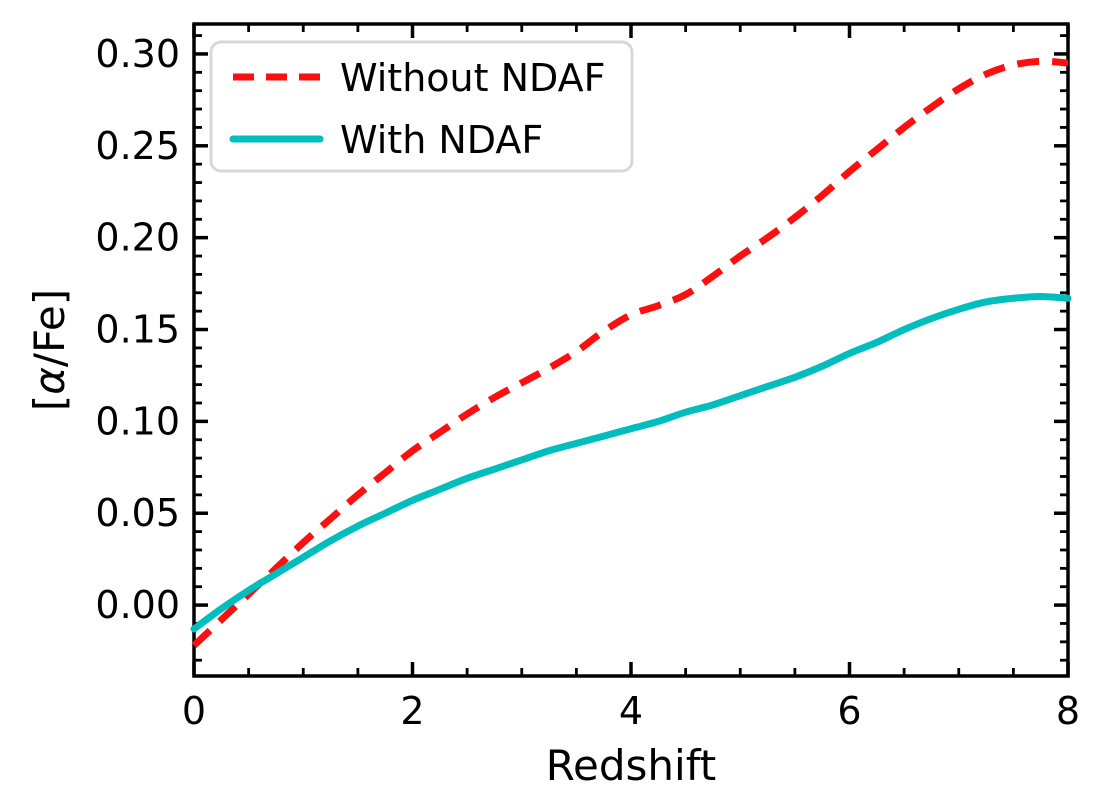  I want to click on y-tick-label: 0.15, so click(137, 330).